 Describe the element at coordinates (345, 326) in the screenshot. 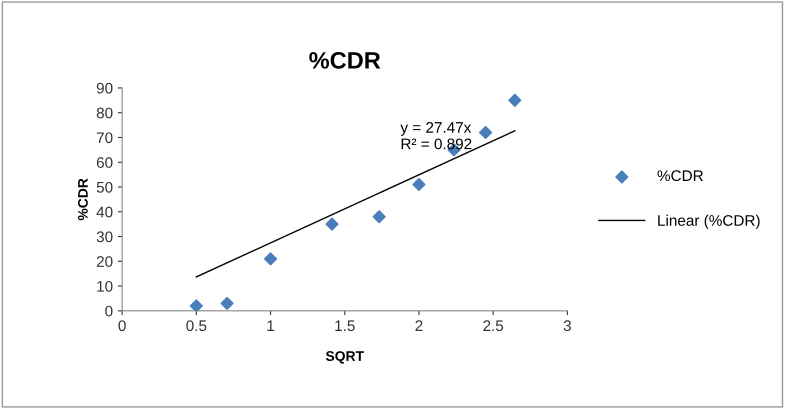

I see `x-tick-label: 1.5` at that location.